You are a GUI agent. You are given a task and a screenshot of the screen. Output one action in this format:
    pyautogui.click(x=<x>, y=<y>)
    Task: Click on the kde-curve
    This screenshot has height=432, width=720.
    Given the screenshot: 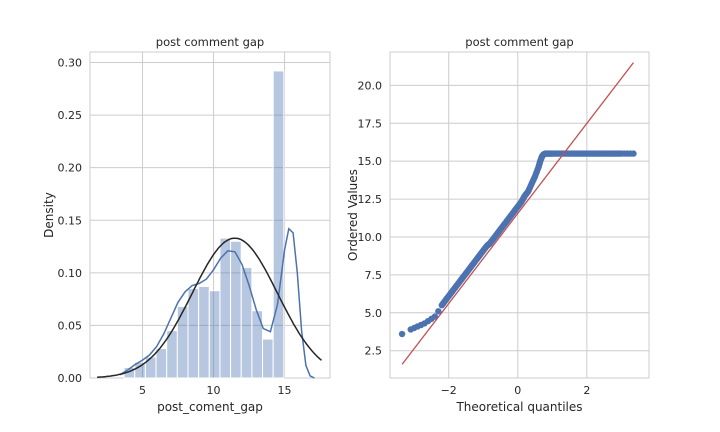 What is the action you would take?
    pyautogui.click(x=217, y=303)
    